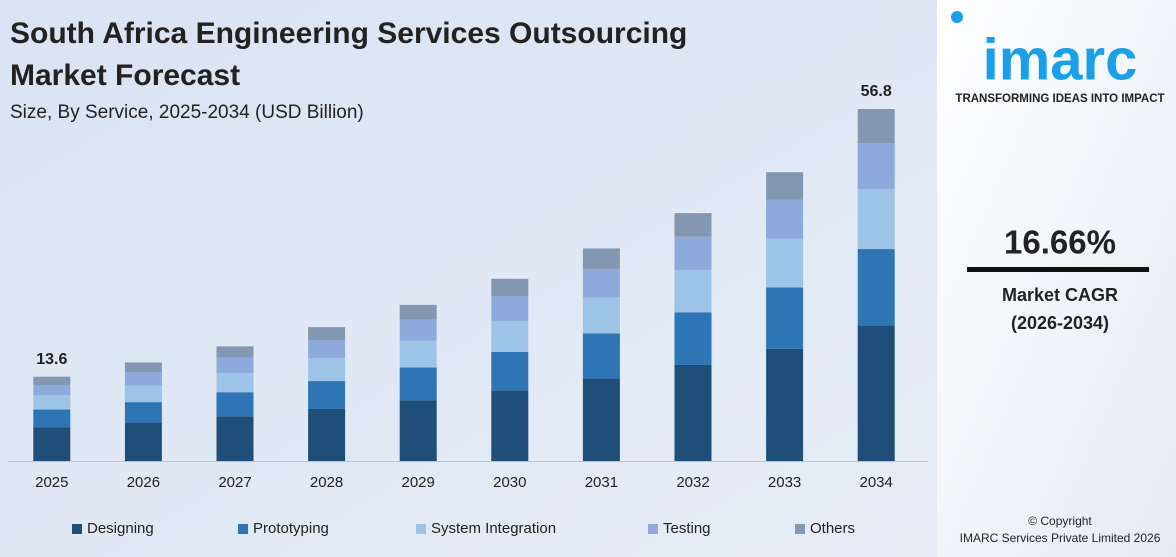 This screenshot has height=557, width=1176. Describe the element at coordinates (876, 482) in the screenshot. I see `x-tick-label: 2034` at that location.